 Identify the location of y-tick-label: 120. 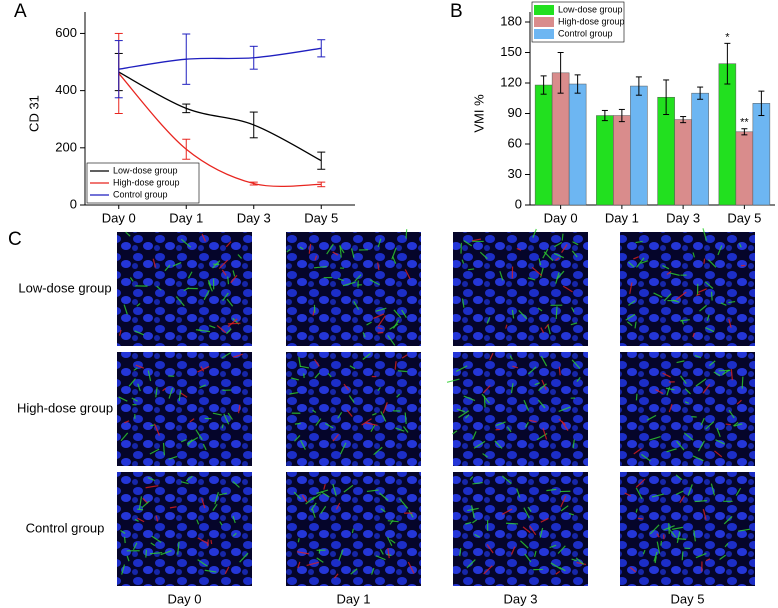
(511, 81).